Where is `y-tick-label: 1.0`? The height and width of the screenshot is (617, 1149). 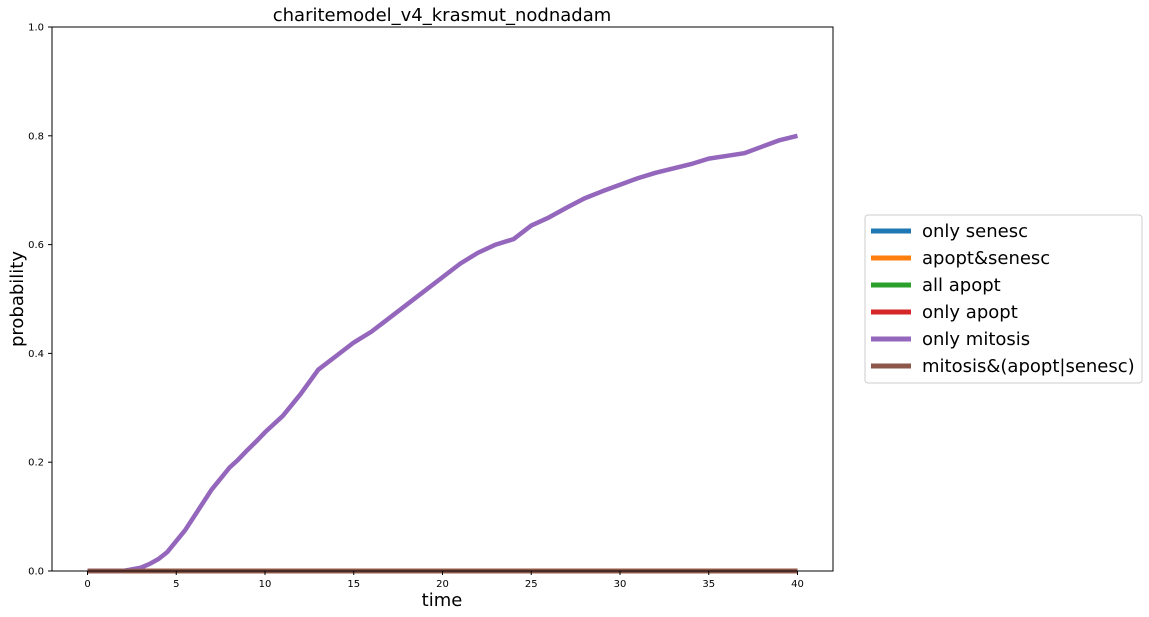
y-tick-label: 1.0 is located at coordinates (36, 28).